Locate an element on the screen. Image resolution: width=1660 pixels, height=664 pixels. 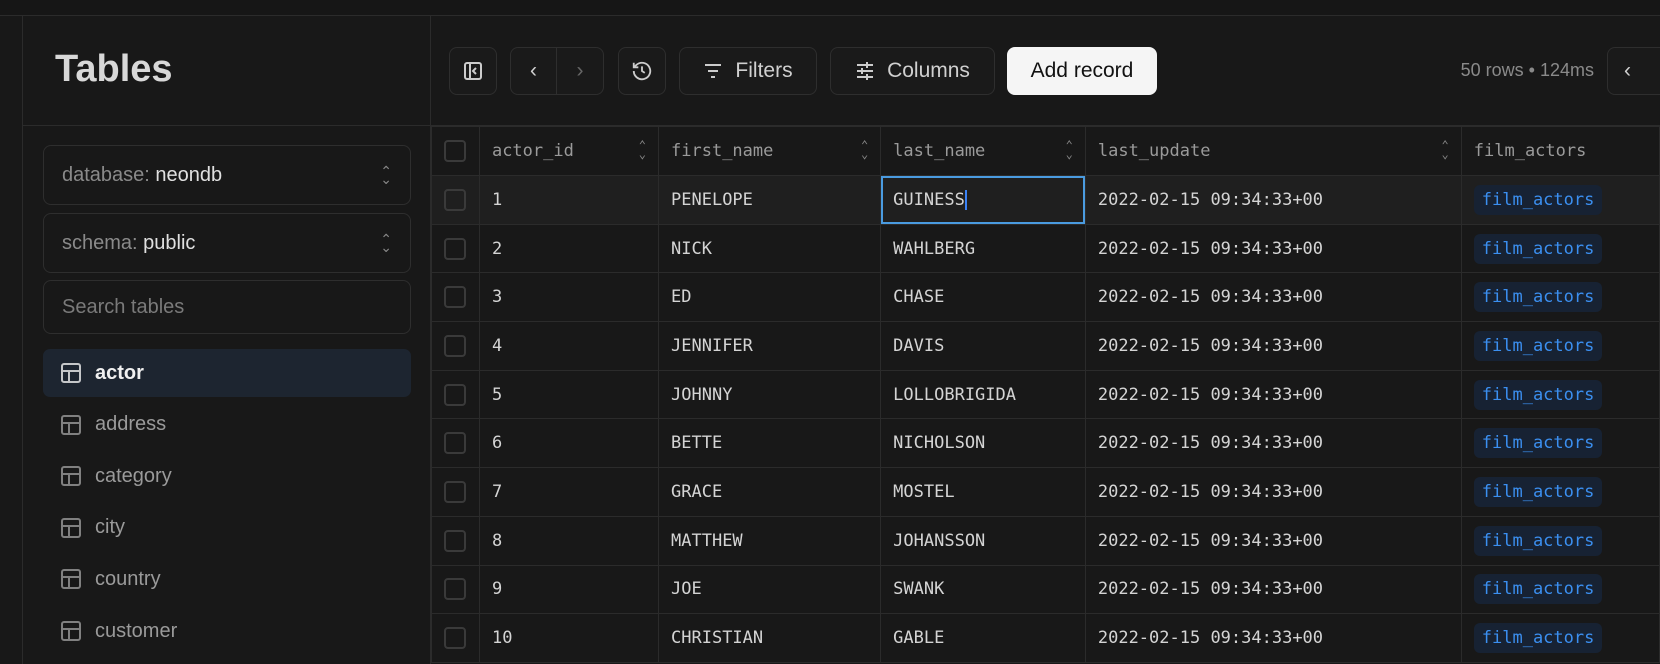
pagination-nav: ‹ › is located at coordinates (557, 71).